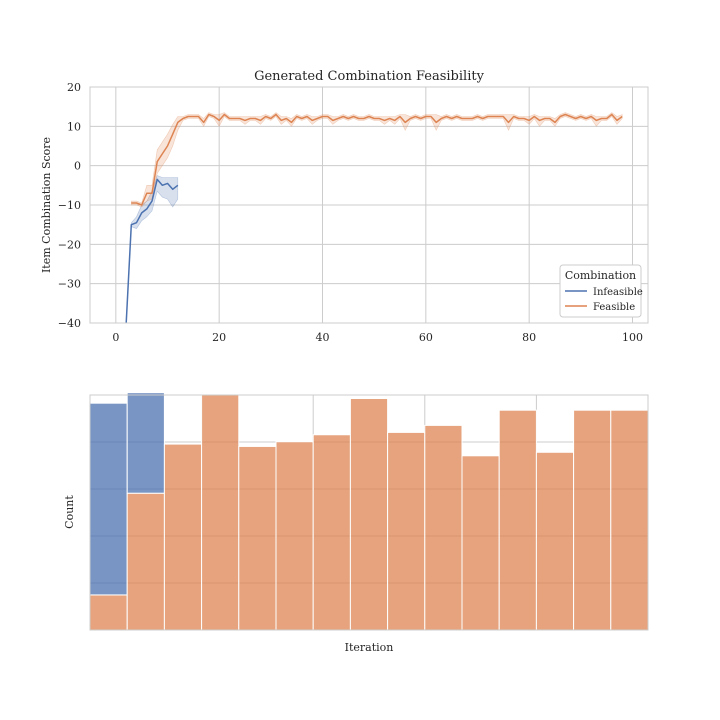 The height and width of the screenshot is (720, 720). I want to click on confidence-band-infeasible, so click(152, 249).